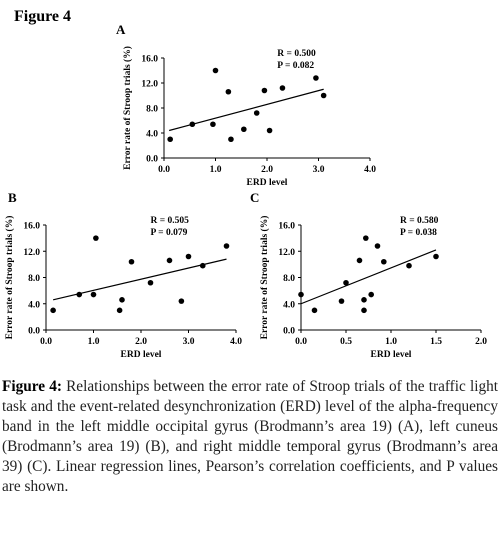 Image resolution: width=499 pixels, height=543 pixels. Describe the element at coordinates (152, 160) in the screenshot. I see `y-tick-label-a: 0.0` at that location.